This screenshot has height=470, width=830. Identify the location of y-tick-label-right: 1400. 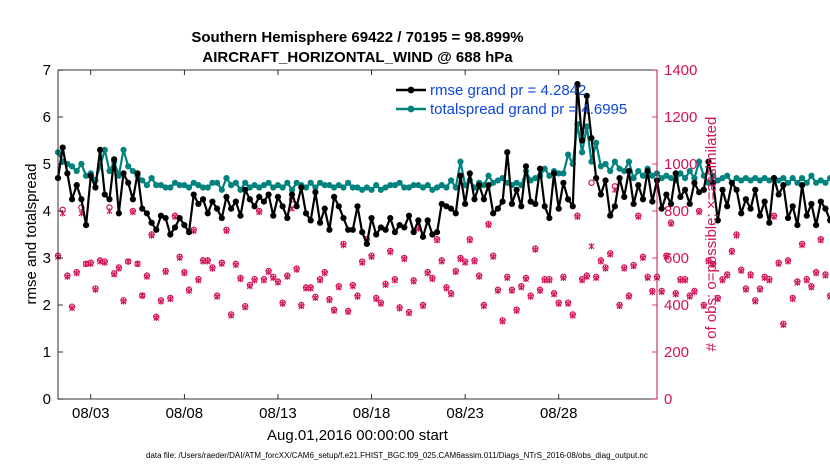
(680, 70).